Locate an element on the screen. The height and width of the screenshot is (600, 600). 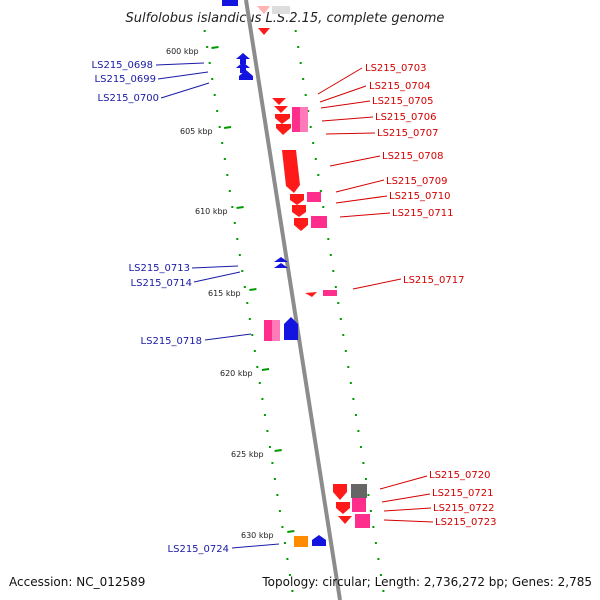
gene-label: LS215_0720 is located at coordinates (459, 475).